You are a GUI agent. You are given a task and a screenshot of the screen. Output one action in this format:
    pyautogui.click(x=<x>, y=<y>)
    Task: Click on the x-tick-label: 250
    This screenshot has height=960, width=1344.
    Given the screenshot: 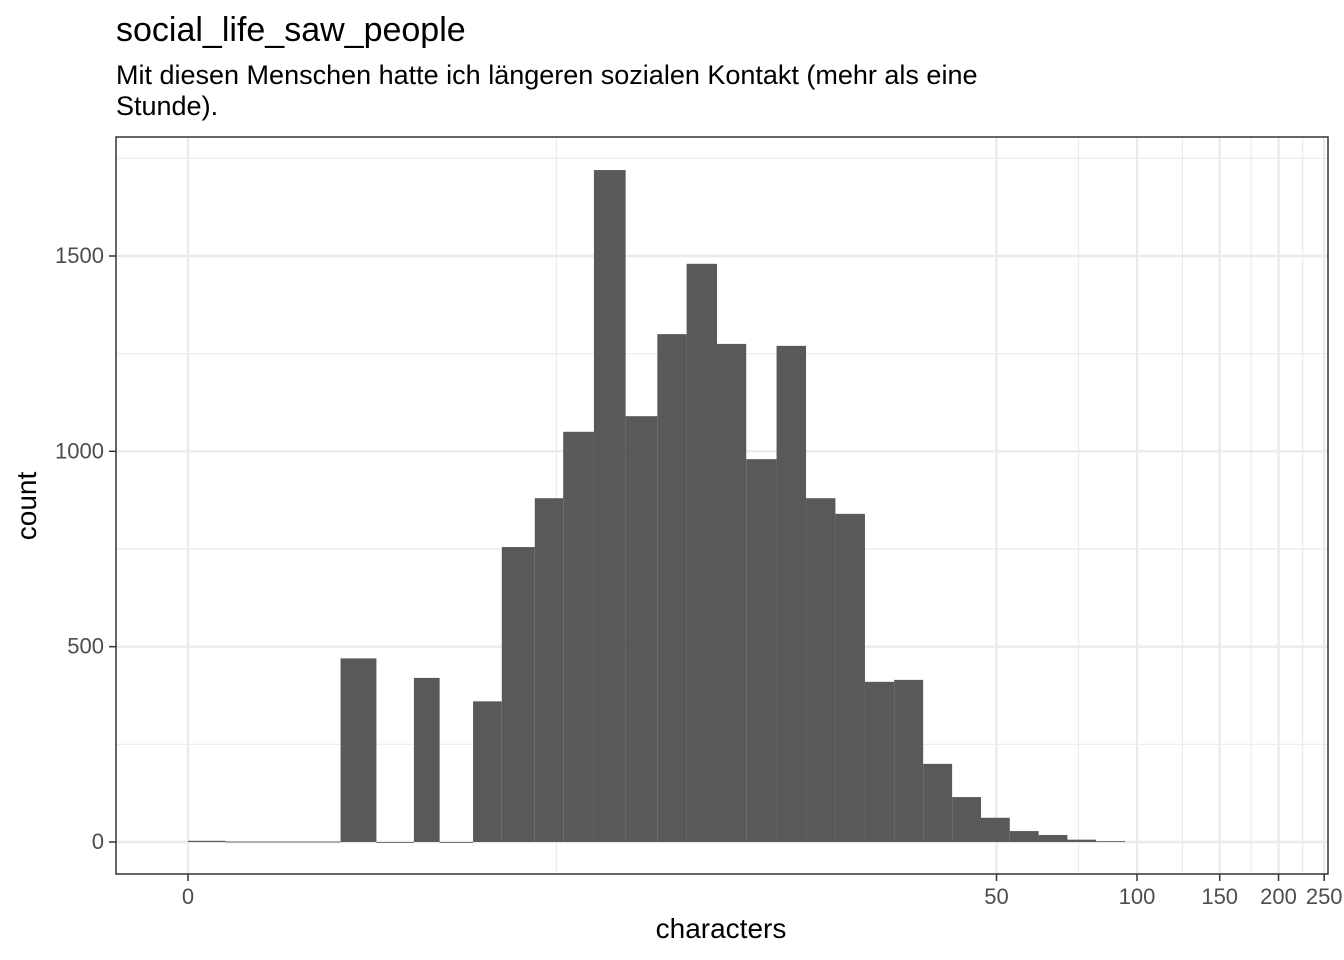 What is the action you would take?
    pyautogui.click(x=1324, y=896)
    